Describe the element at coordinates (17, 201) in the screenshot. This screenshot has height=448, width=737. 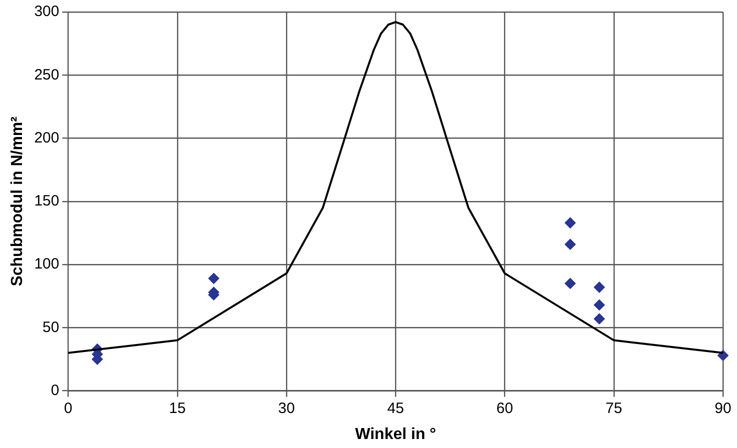
I see `y-axis-title: Schubmodul in N/mm²` at that location.